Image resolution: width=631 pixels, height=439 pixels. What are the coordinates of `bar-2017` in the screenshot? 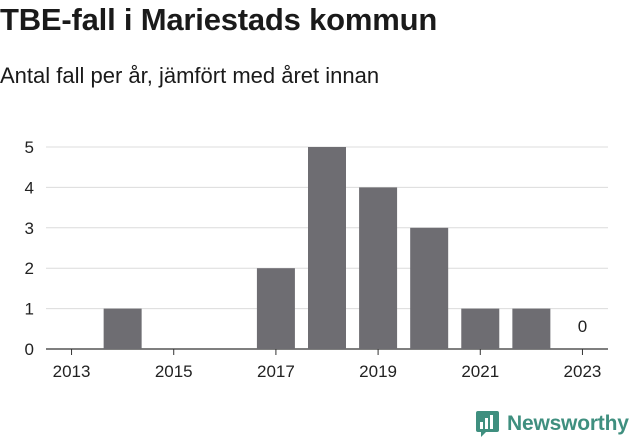 It's located at (275, 308).